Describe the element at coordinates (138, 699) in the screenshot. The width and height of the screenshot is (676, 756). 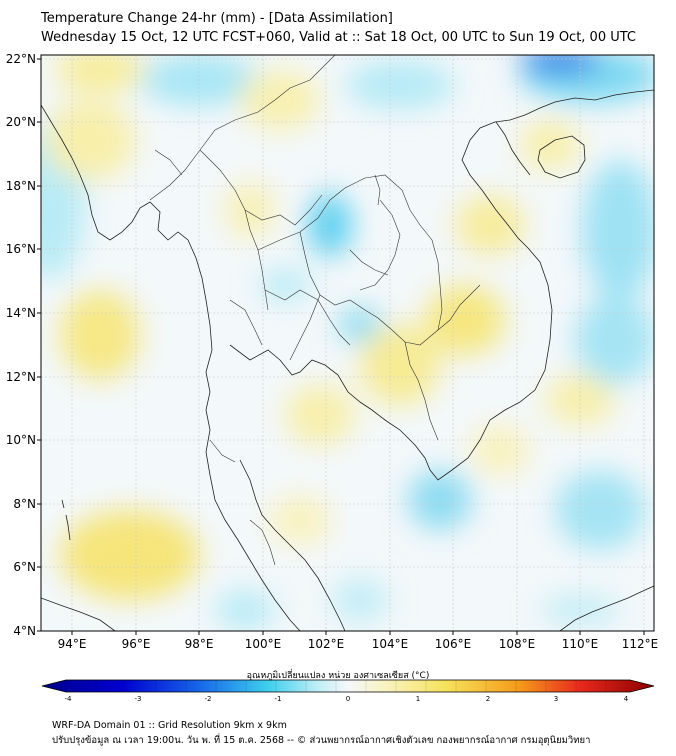
I see `colorbar-tick: -3` at that location.